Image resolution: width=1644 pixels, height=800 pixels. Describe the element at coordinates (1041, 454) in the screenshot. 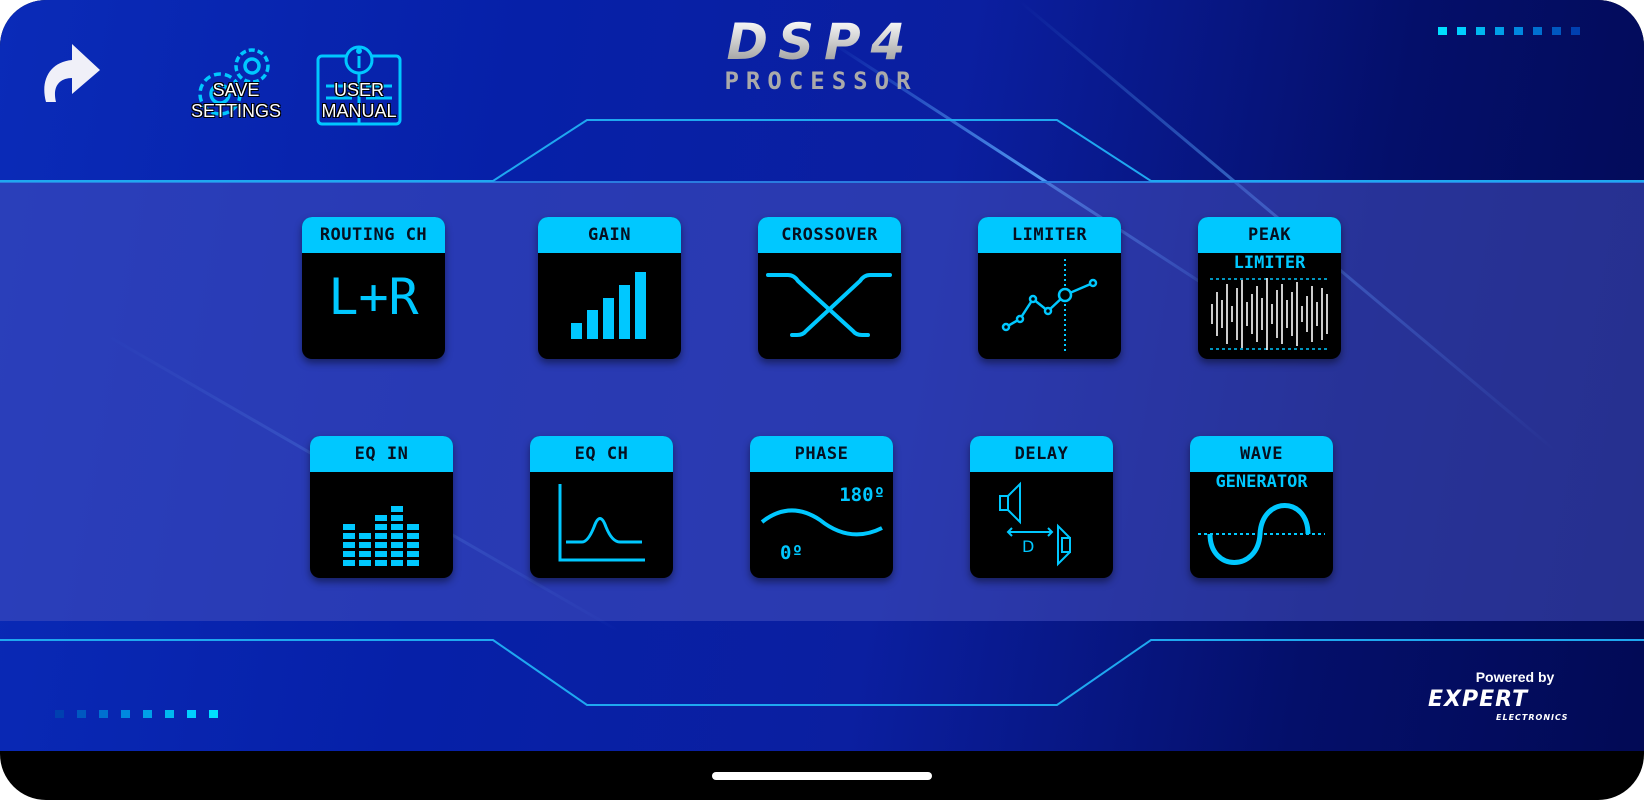

I see `tile-title: DELAY` at that location.